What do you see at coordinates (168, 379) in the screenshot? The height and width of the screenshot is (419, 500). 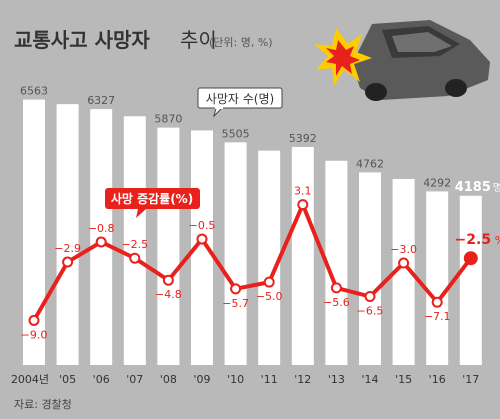 I see `x-tick-4: '08` at bounding box center [168, 379].